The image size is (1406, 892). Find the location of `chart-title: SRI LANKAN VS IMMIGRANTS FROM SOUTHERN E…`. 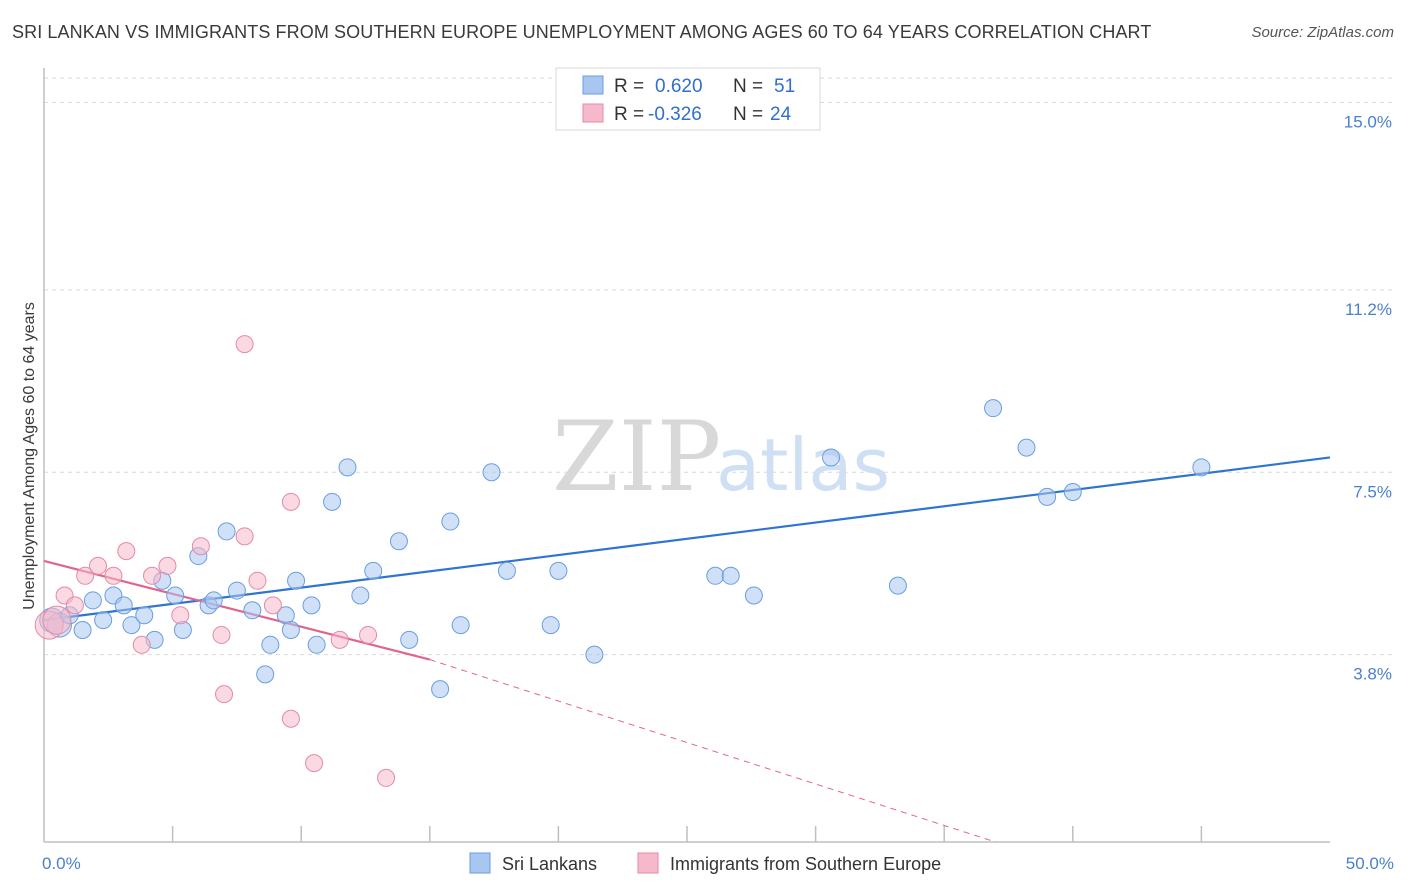

chart-title: SRI LANKAN VS IMMIGRANTS FROM SOUTHERN E… is located at coordinates (582, 32).